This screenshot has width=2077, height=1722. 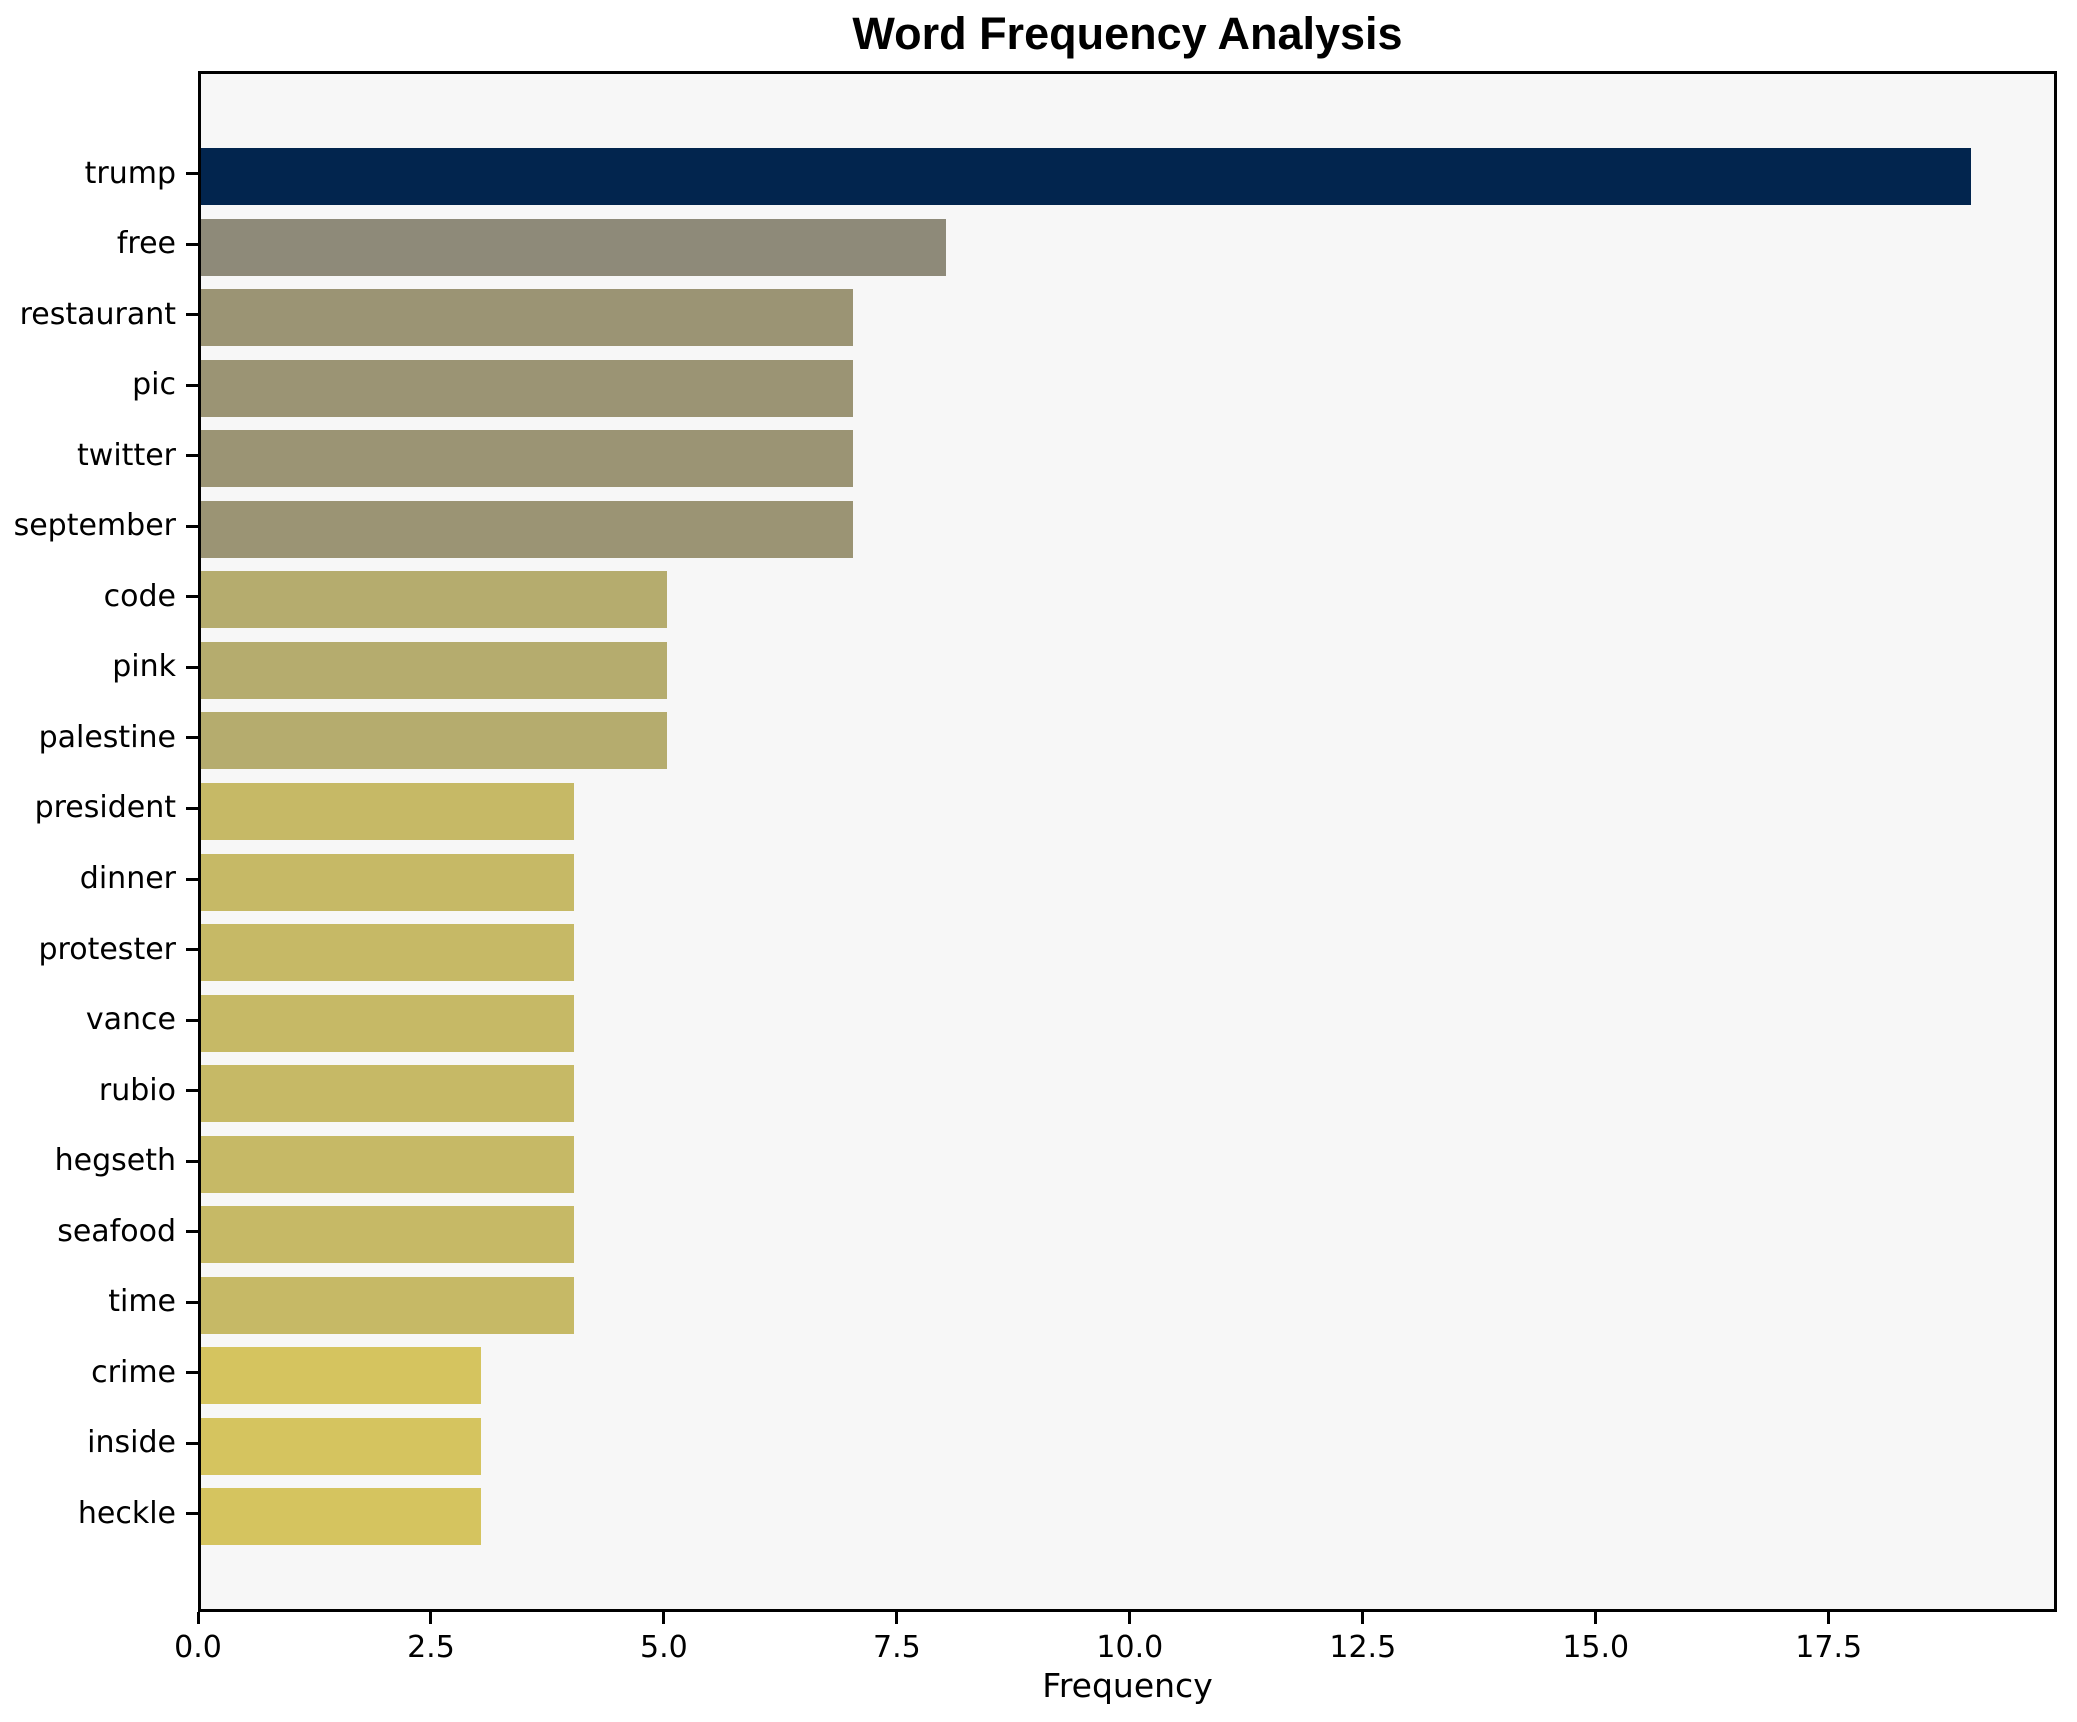 I want to click on bar-seafood, so click(x=387, y=1235).